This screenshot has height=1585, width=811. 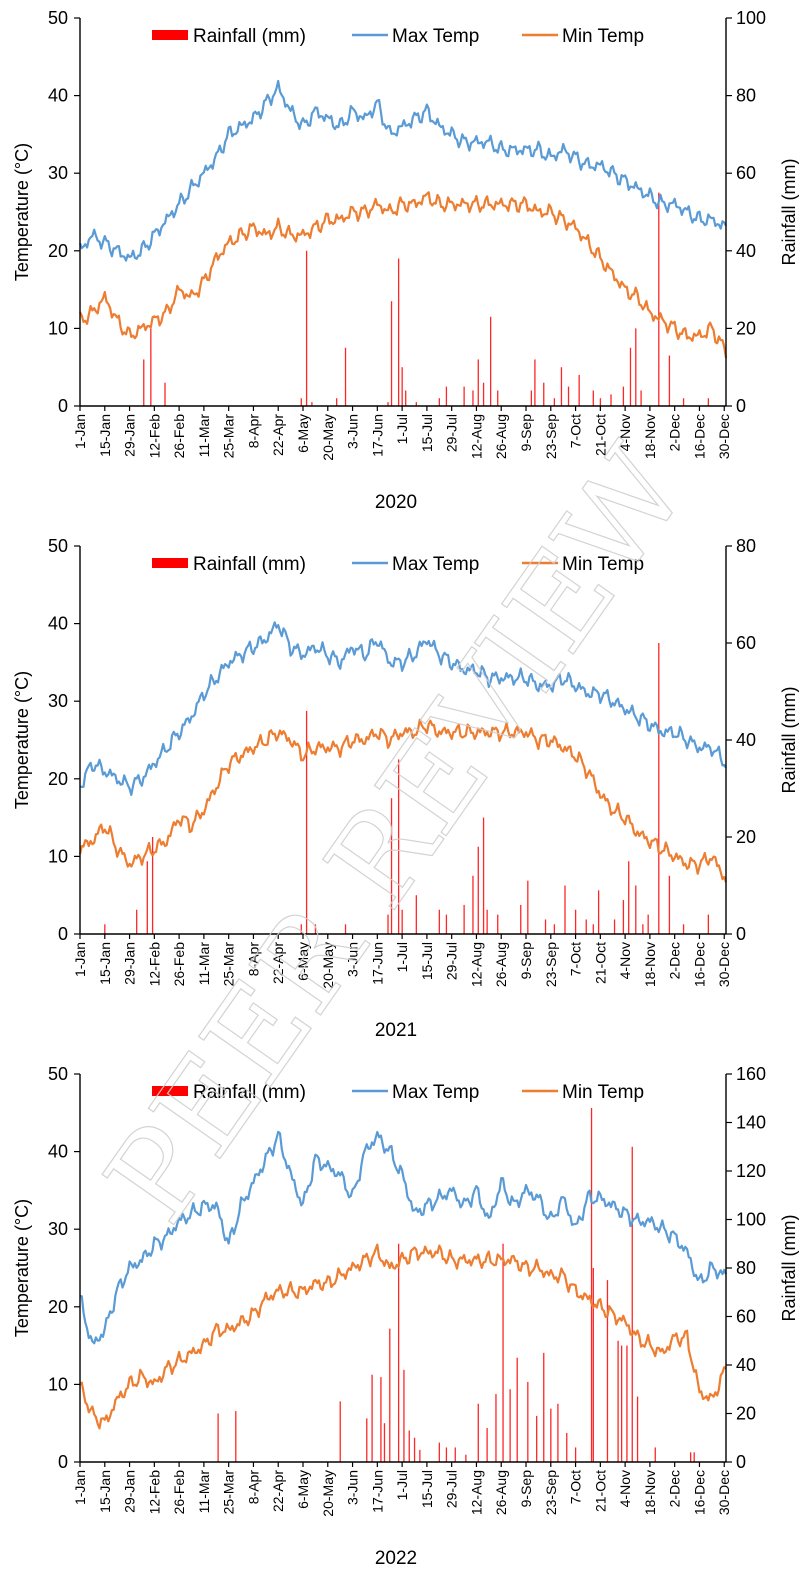 What do you see at coordinates (22, 740) in the screenshot?
I see `y-left-axis-label: Temperature (°C)` at bounding box center [22, 740].